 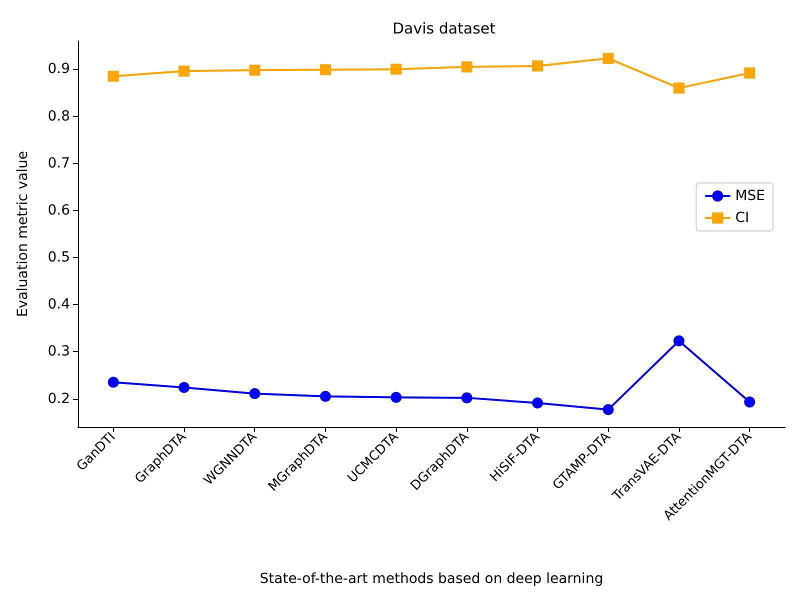 I want to click on legend-label: CI, so click(x=742, y=218).